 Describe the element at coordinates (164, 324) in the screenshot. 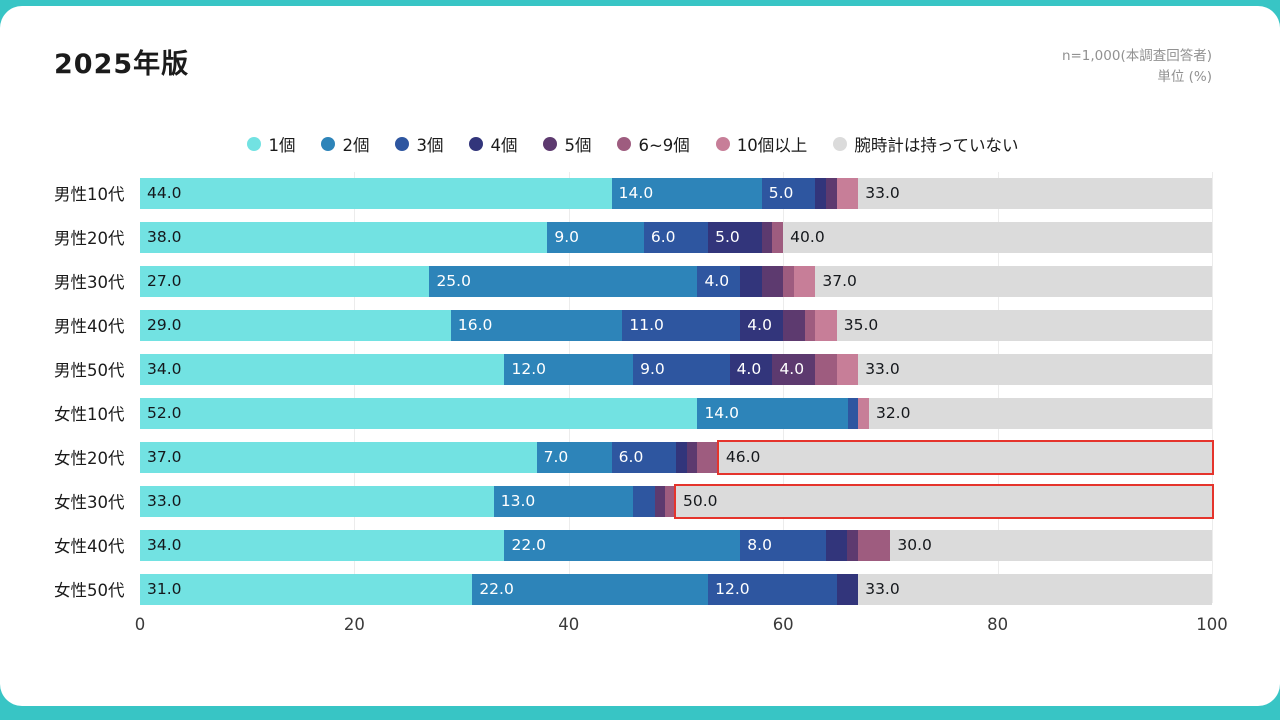

I see `segment-value-label: 29.0` at that location.